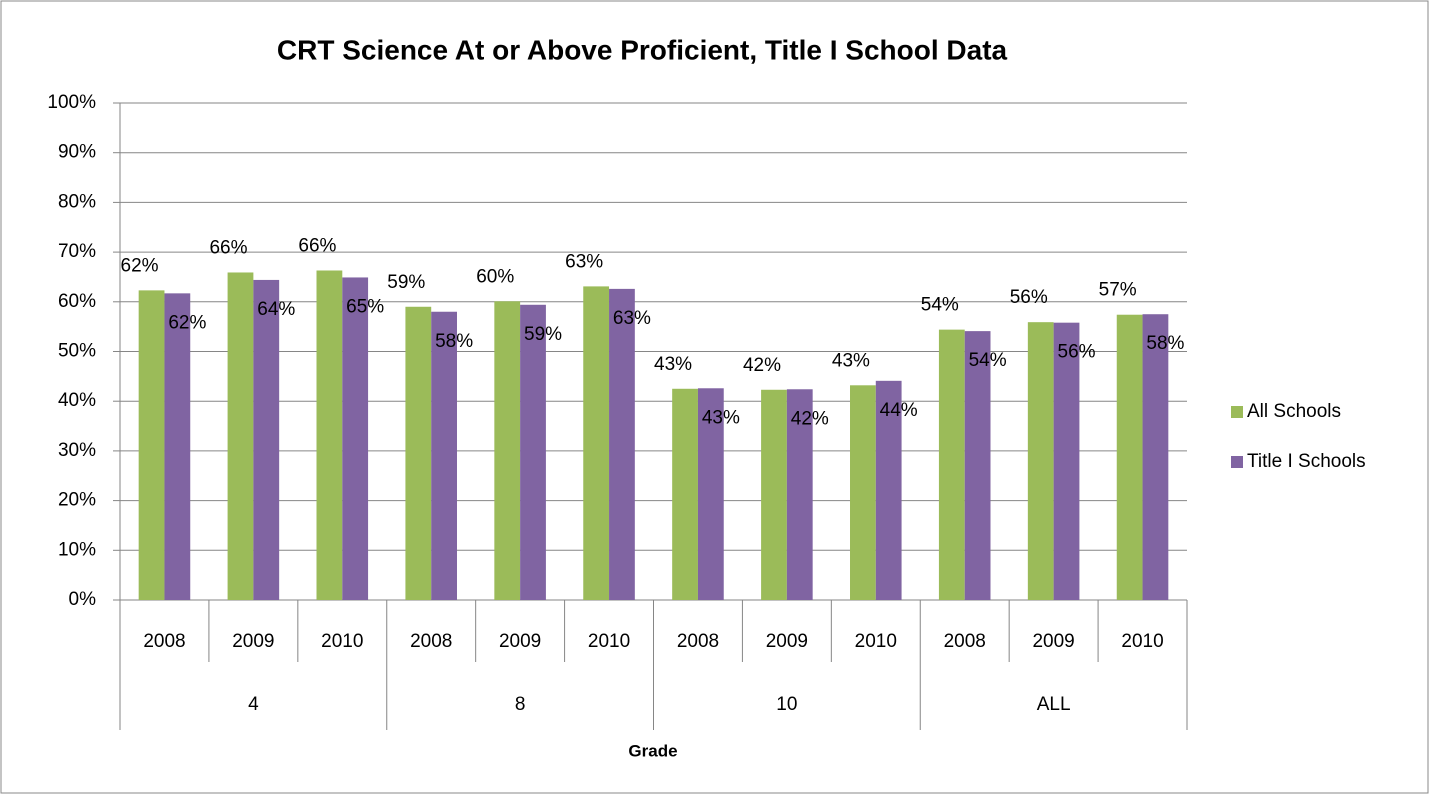  I want to click on group-label: 8, so click(520, 704).